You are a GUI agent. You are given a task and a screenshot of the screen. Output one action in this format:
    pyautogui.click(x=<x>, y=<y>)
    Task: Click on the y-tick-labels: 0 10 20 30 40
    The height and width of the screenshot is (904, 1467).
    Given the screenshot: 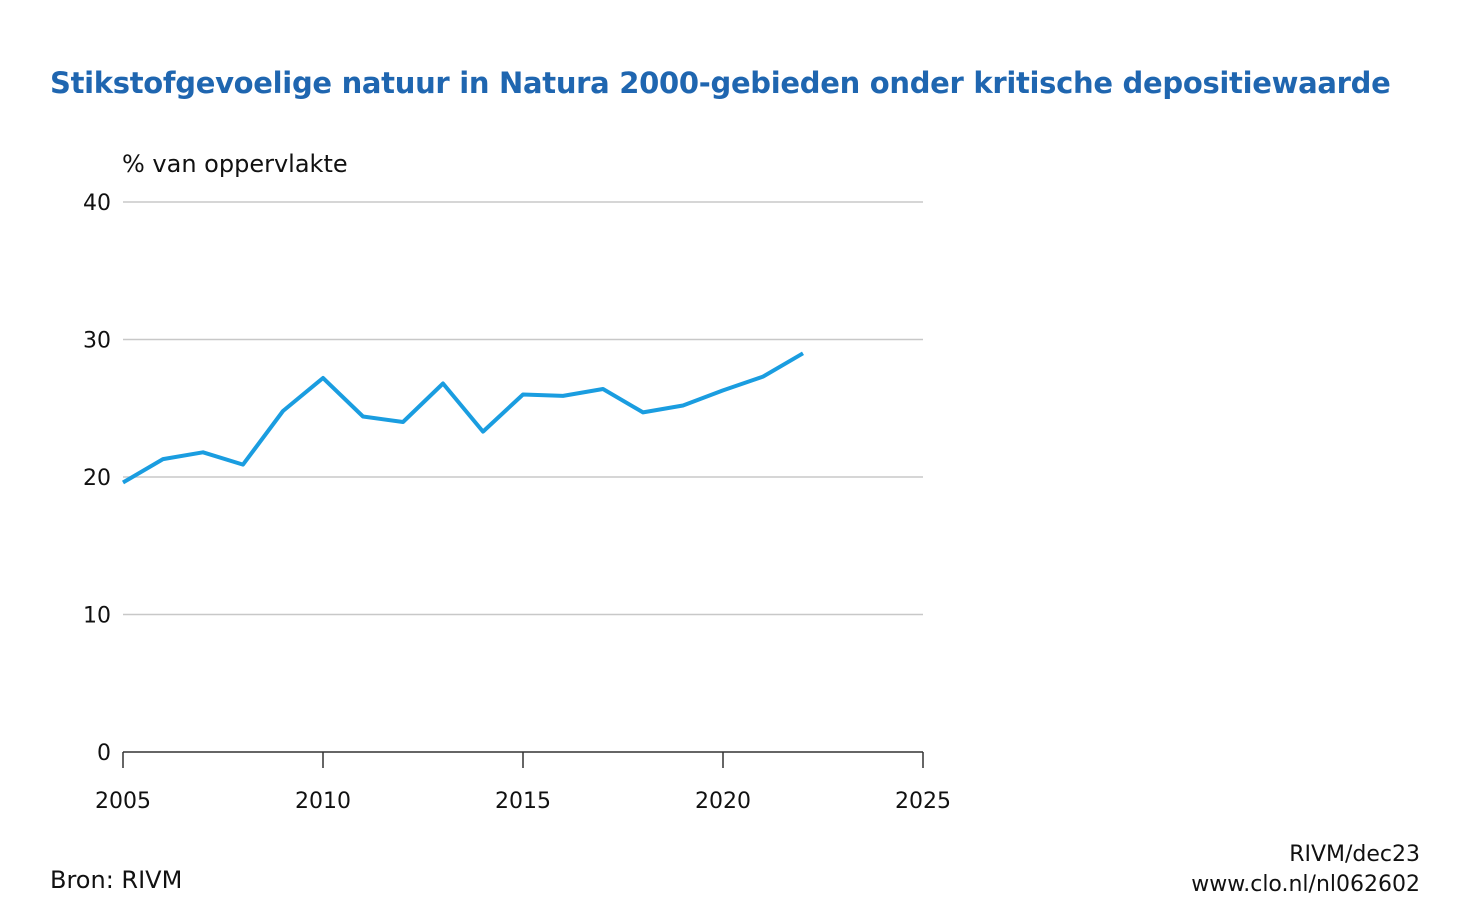 What is the action you would take?
    pyautogui.click(x=97, y=478)
    